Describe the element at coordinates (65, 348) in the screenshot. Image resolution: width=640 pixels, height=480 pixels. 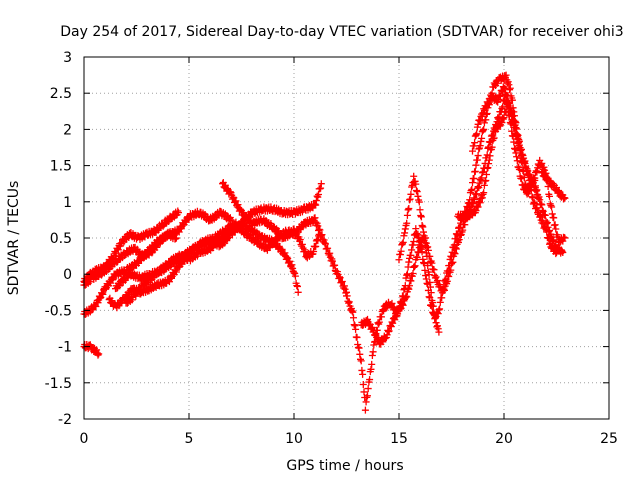
I see `y-tick-label: -1` at that location.